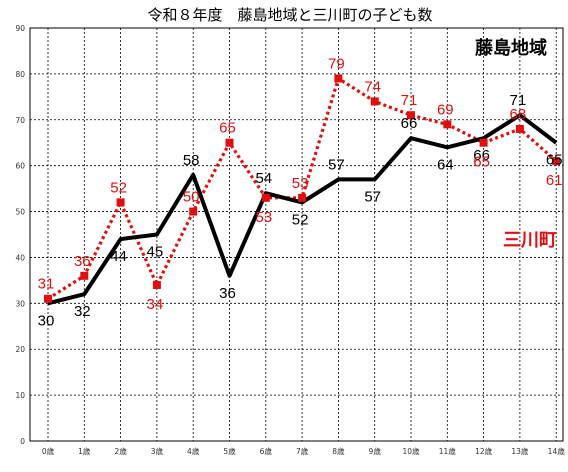 The width and height of the screenshot is (568, 472). I want to click on data-label-mikawa: 36, so click(82, 261).